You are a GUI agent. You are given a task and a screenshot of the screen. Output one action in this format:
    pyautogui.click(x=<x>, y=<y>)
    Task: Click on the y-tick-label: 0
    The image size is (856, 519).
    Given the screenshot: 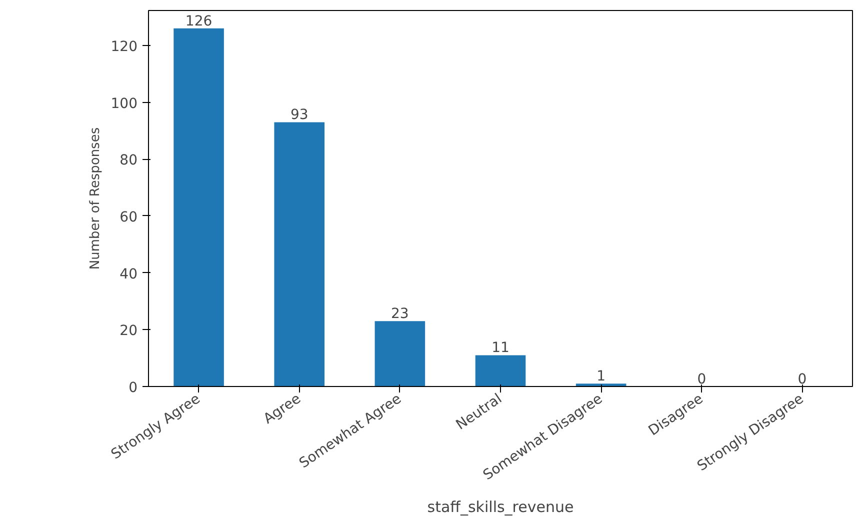 What is the action you would take?
    pyautogui.click(x=133, y=388)
    